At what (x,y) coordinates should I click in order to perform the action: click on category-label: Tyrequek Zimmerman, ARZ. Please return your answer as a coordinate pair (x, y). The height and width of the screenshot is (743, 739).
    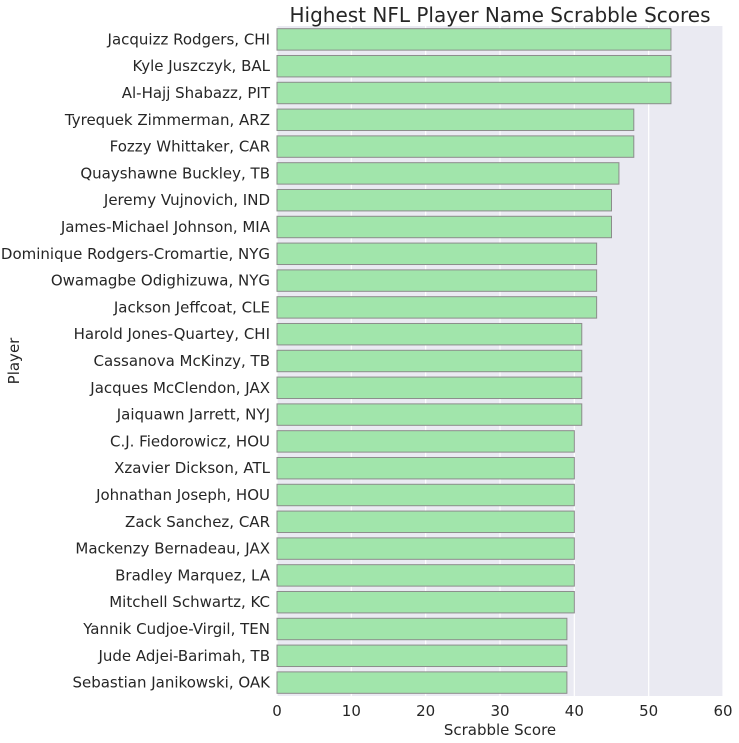
    Looking at the image, I should click on (167, 120).